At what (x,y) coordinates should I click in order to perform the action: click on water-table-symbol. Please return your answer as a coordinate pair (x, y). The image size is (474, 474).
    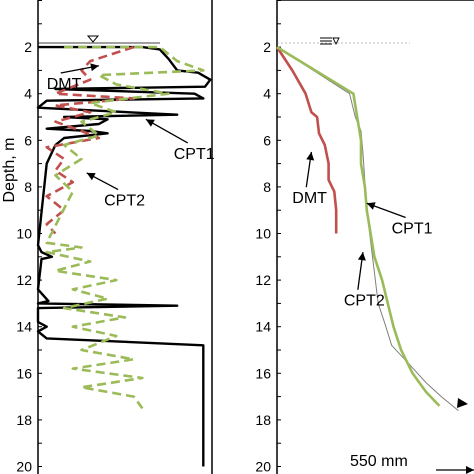
    Looking at the image, I should click on (330, 41).